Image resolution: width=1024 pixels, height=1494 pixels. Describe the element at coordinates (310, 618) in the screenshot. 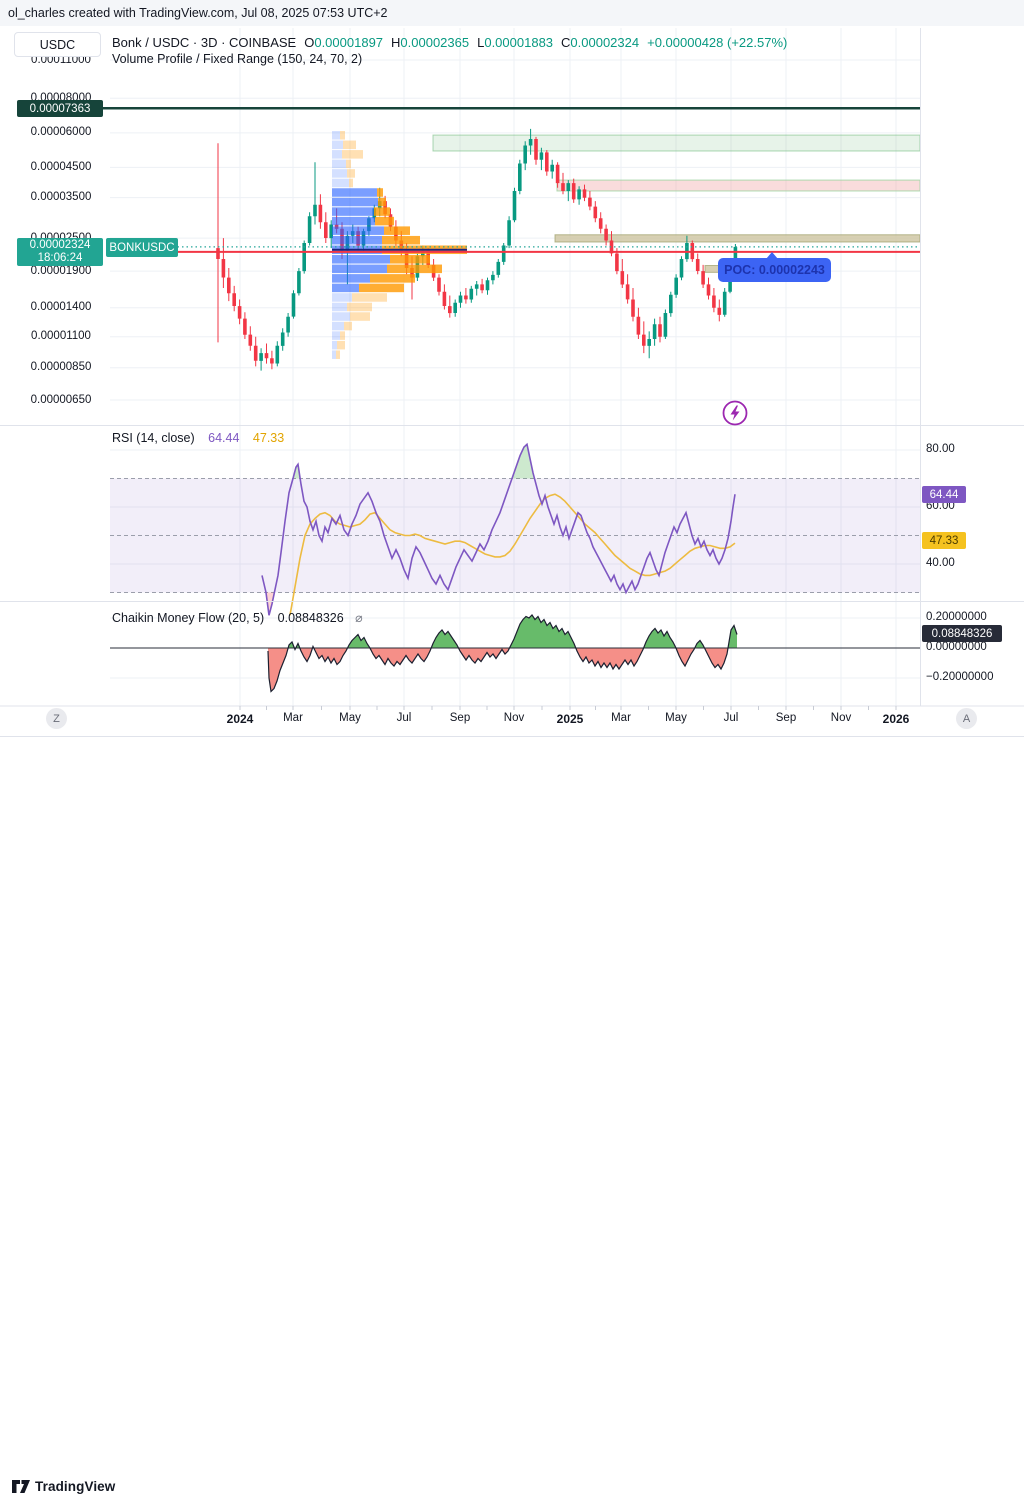

I see `cmf-value: 0.08848326` at that location.